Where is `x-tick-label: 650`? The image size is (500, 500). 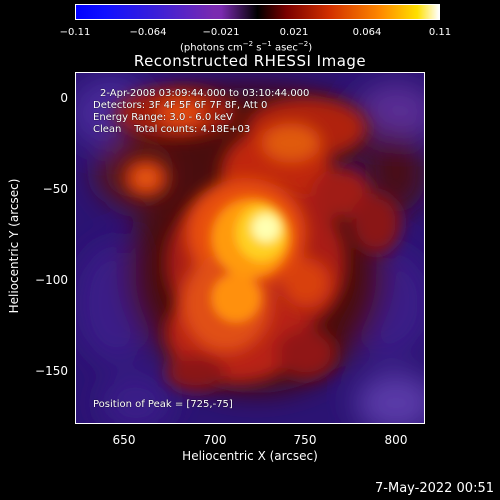 x-tick-label: 650 is located at coordinates (124, 440).